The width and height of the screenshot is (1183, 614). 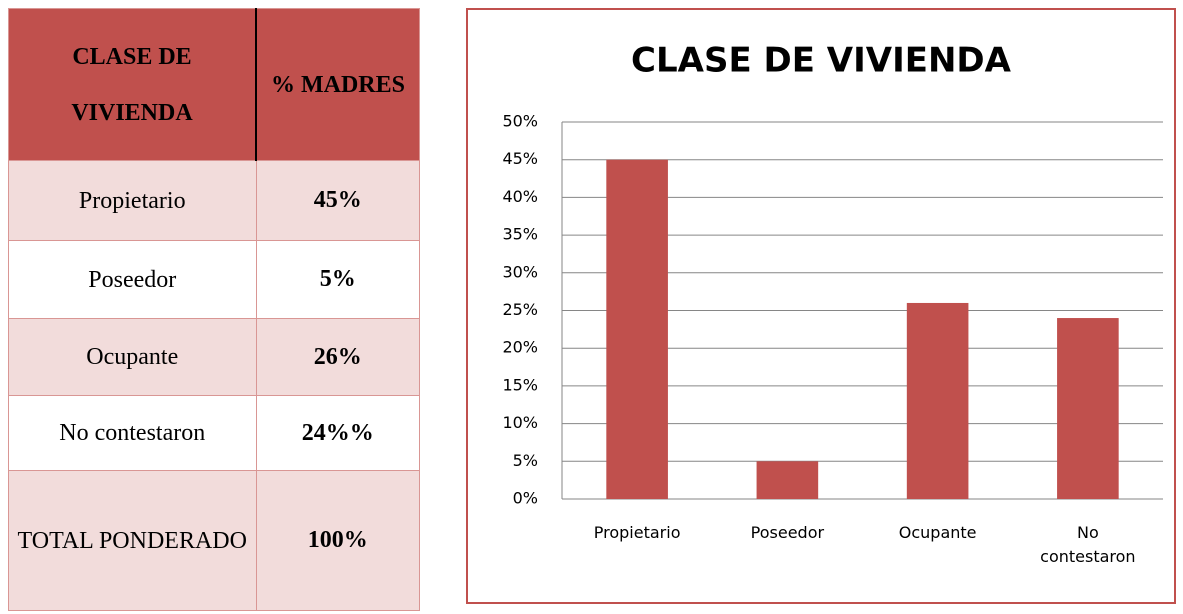 What do you see at coordinates (520, 347) in the screenshot?
I see `y-tick-label: 20%` at bounding box center [520, 347].